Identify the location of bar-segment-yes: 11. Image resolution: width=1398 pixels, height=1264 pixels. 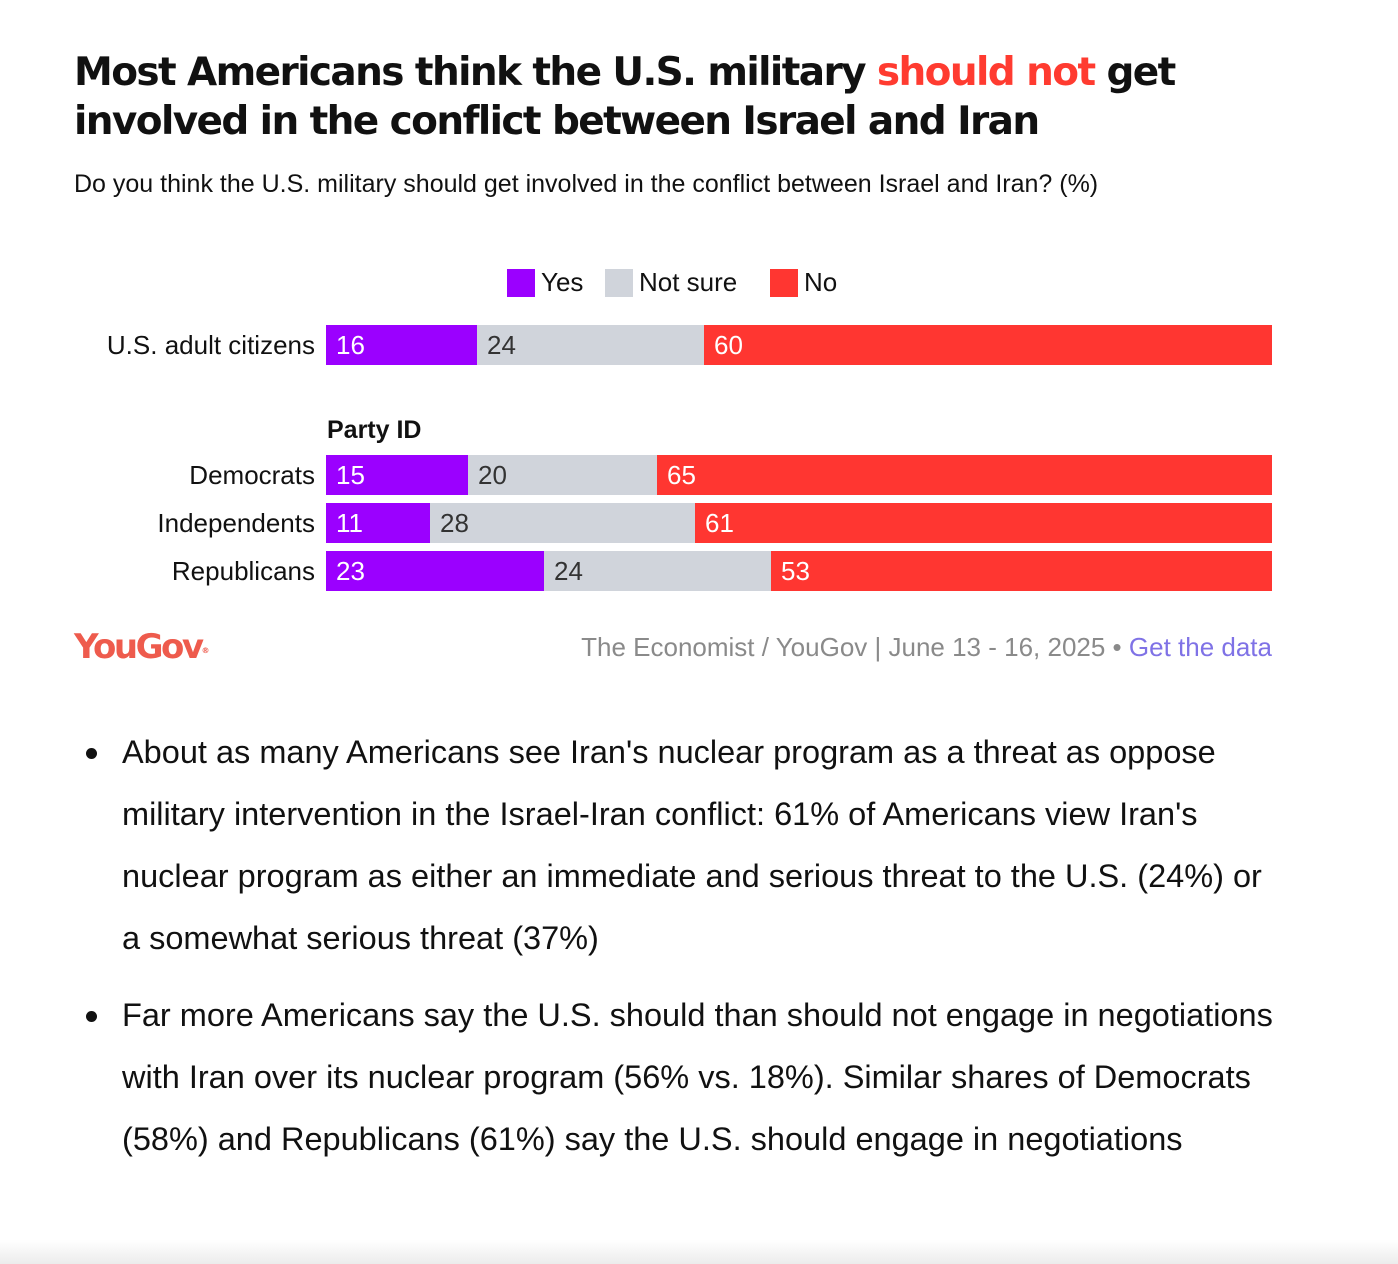
(378, 523).